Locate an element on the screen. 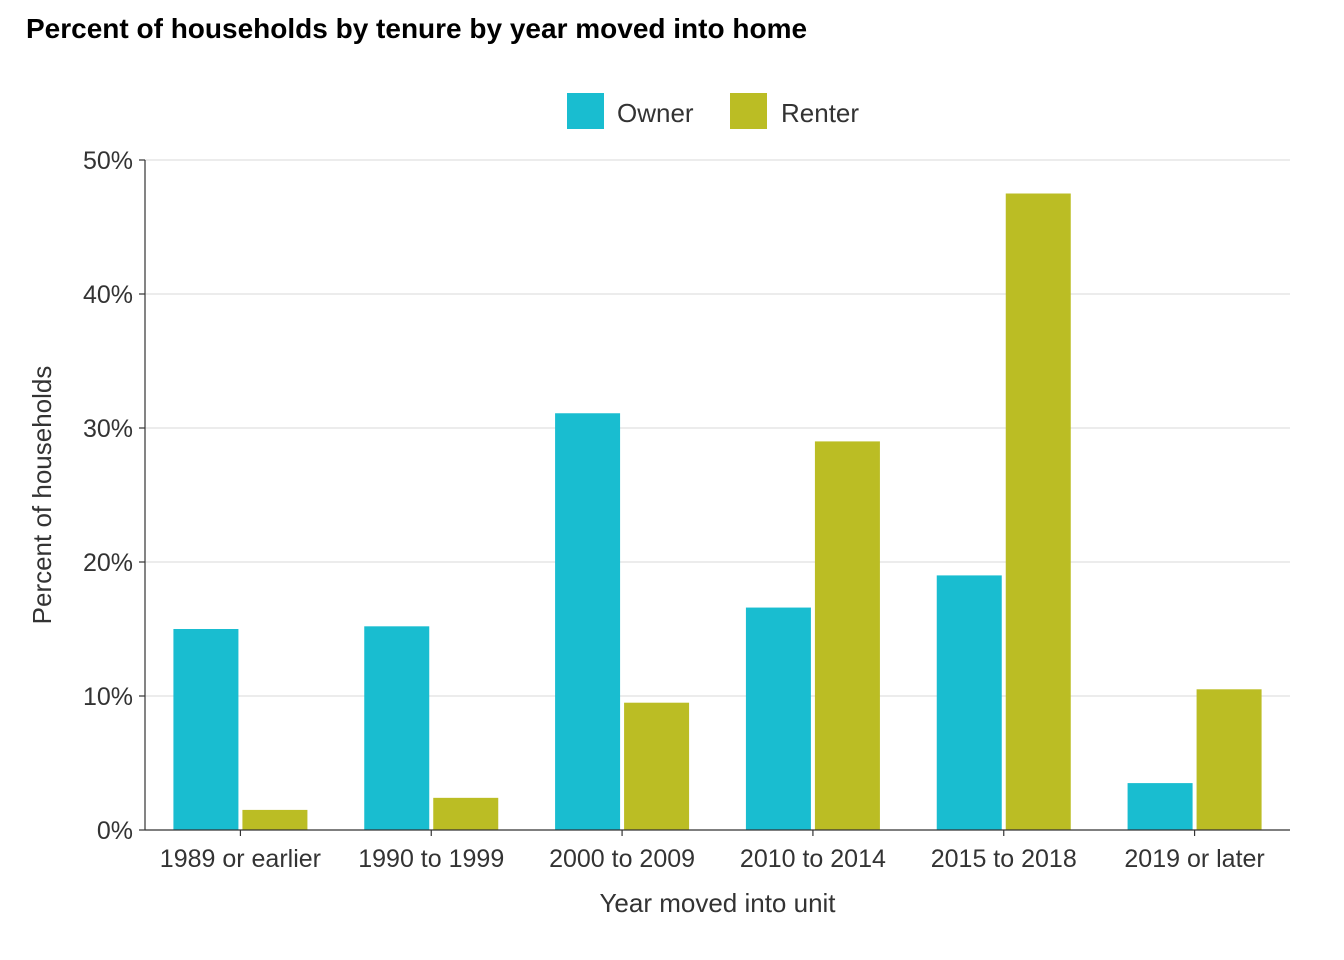 This screenshot has height=960, width=1344. y-axis-title: Percent of households is located at coordinates (42, 495).